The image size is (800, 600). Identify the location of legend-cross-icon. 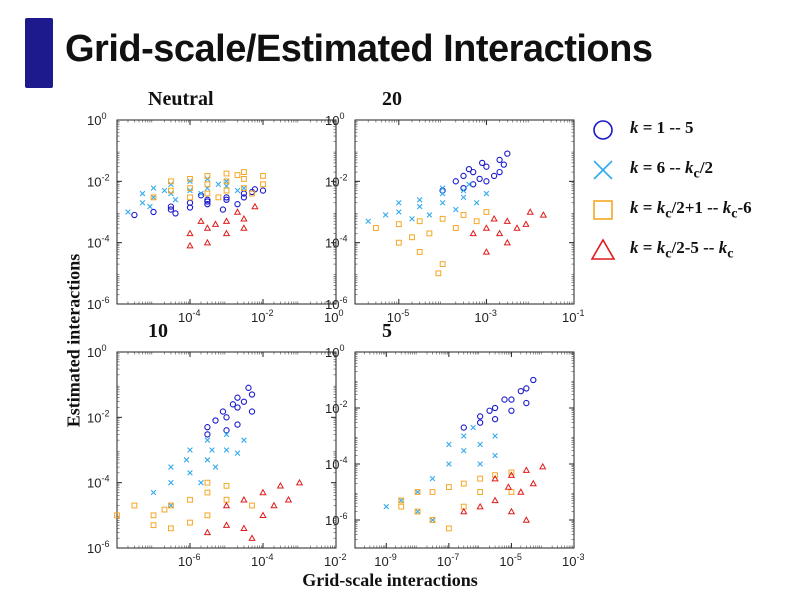
(603, 170).